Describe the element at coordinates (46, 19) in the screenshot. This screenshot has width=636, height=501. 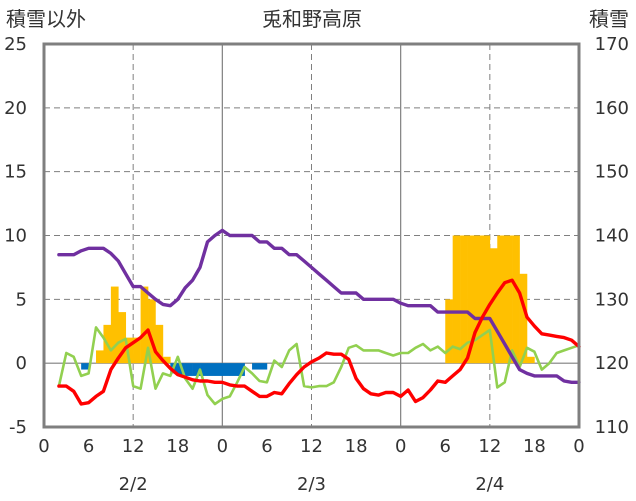
I see `left-axis-title: 積雪以外` at that location.